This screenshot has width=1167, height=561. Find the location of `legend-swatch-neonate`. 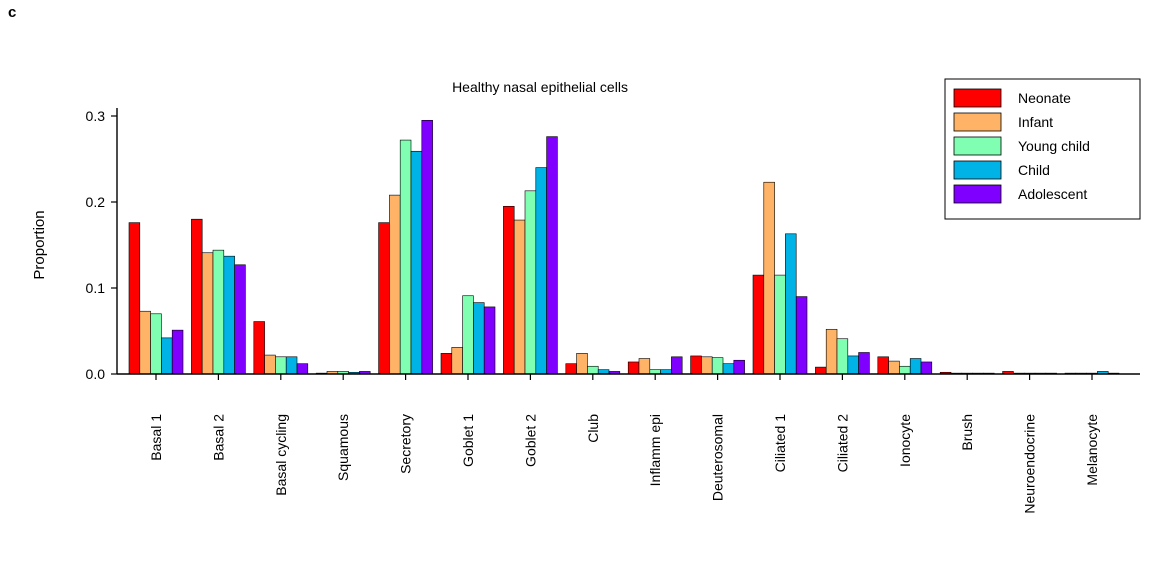

legend-swatch-neonate is located at coordinates (977, 98).